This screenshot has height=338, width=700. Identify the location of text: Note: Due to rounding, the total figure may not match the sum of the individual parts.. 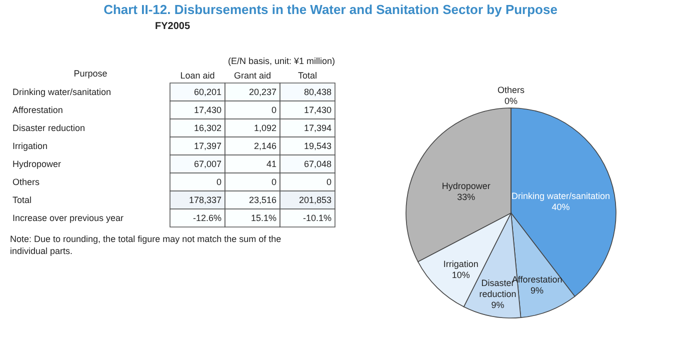
(146, 245).